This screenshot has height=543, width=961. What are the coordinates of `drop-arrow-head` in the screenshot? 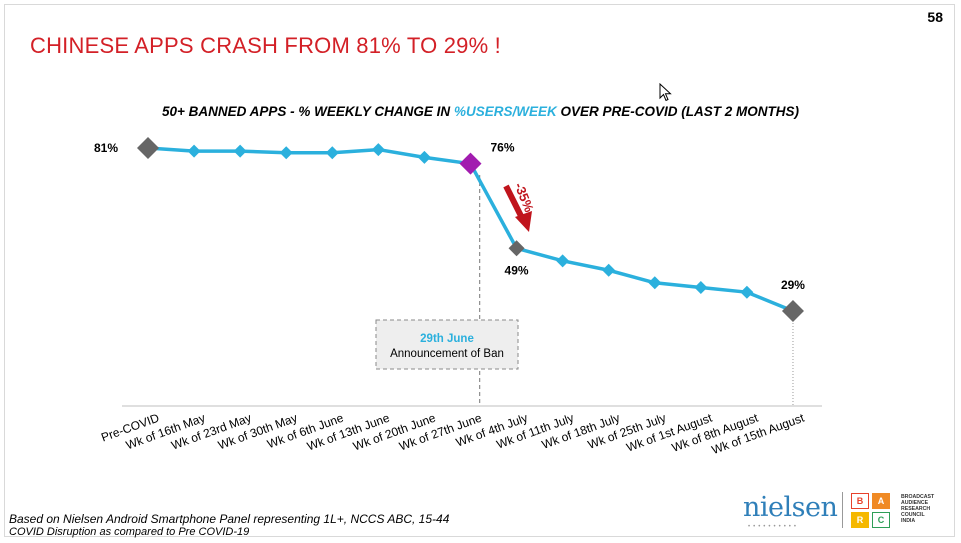 It's located at (523, 221).